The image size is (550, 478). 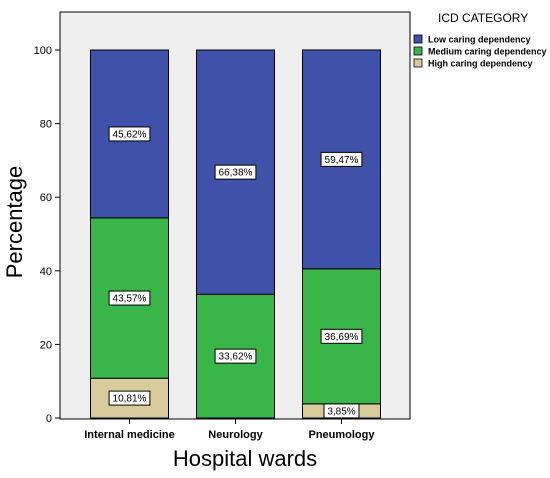 I want to click on data-label-text: 45,62%, so click(x=130, y=134).